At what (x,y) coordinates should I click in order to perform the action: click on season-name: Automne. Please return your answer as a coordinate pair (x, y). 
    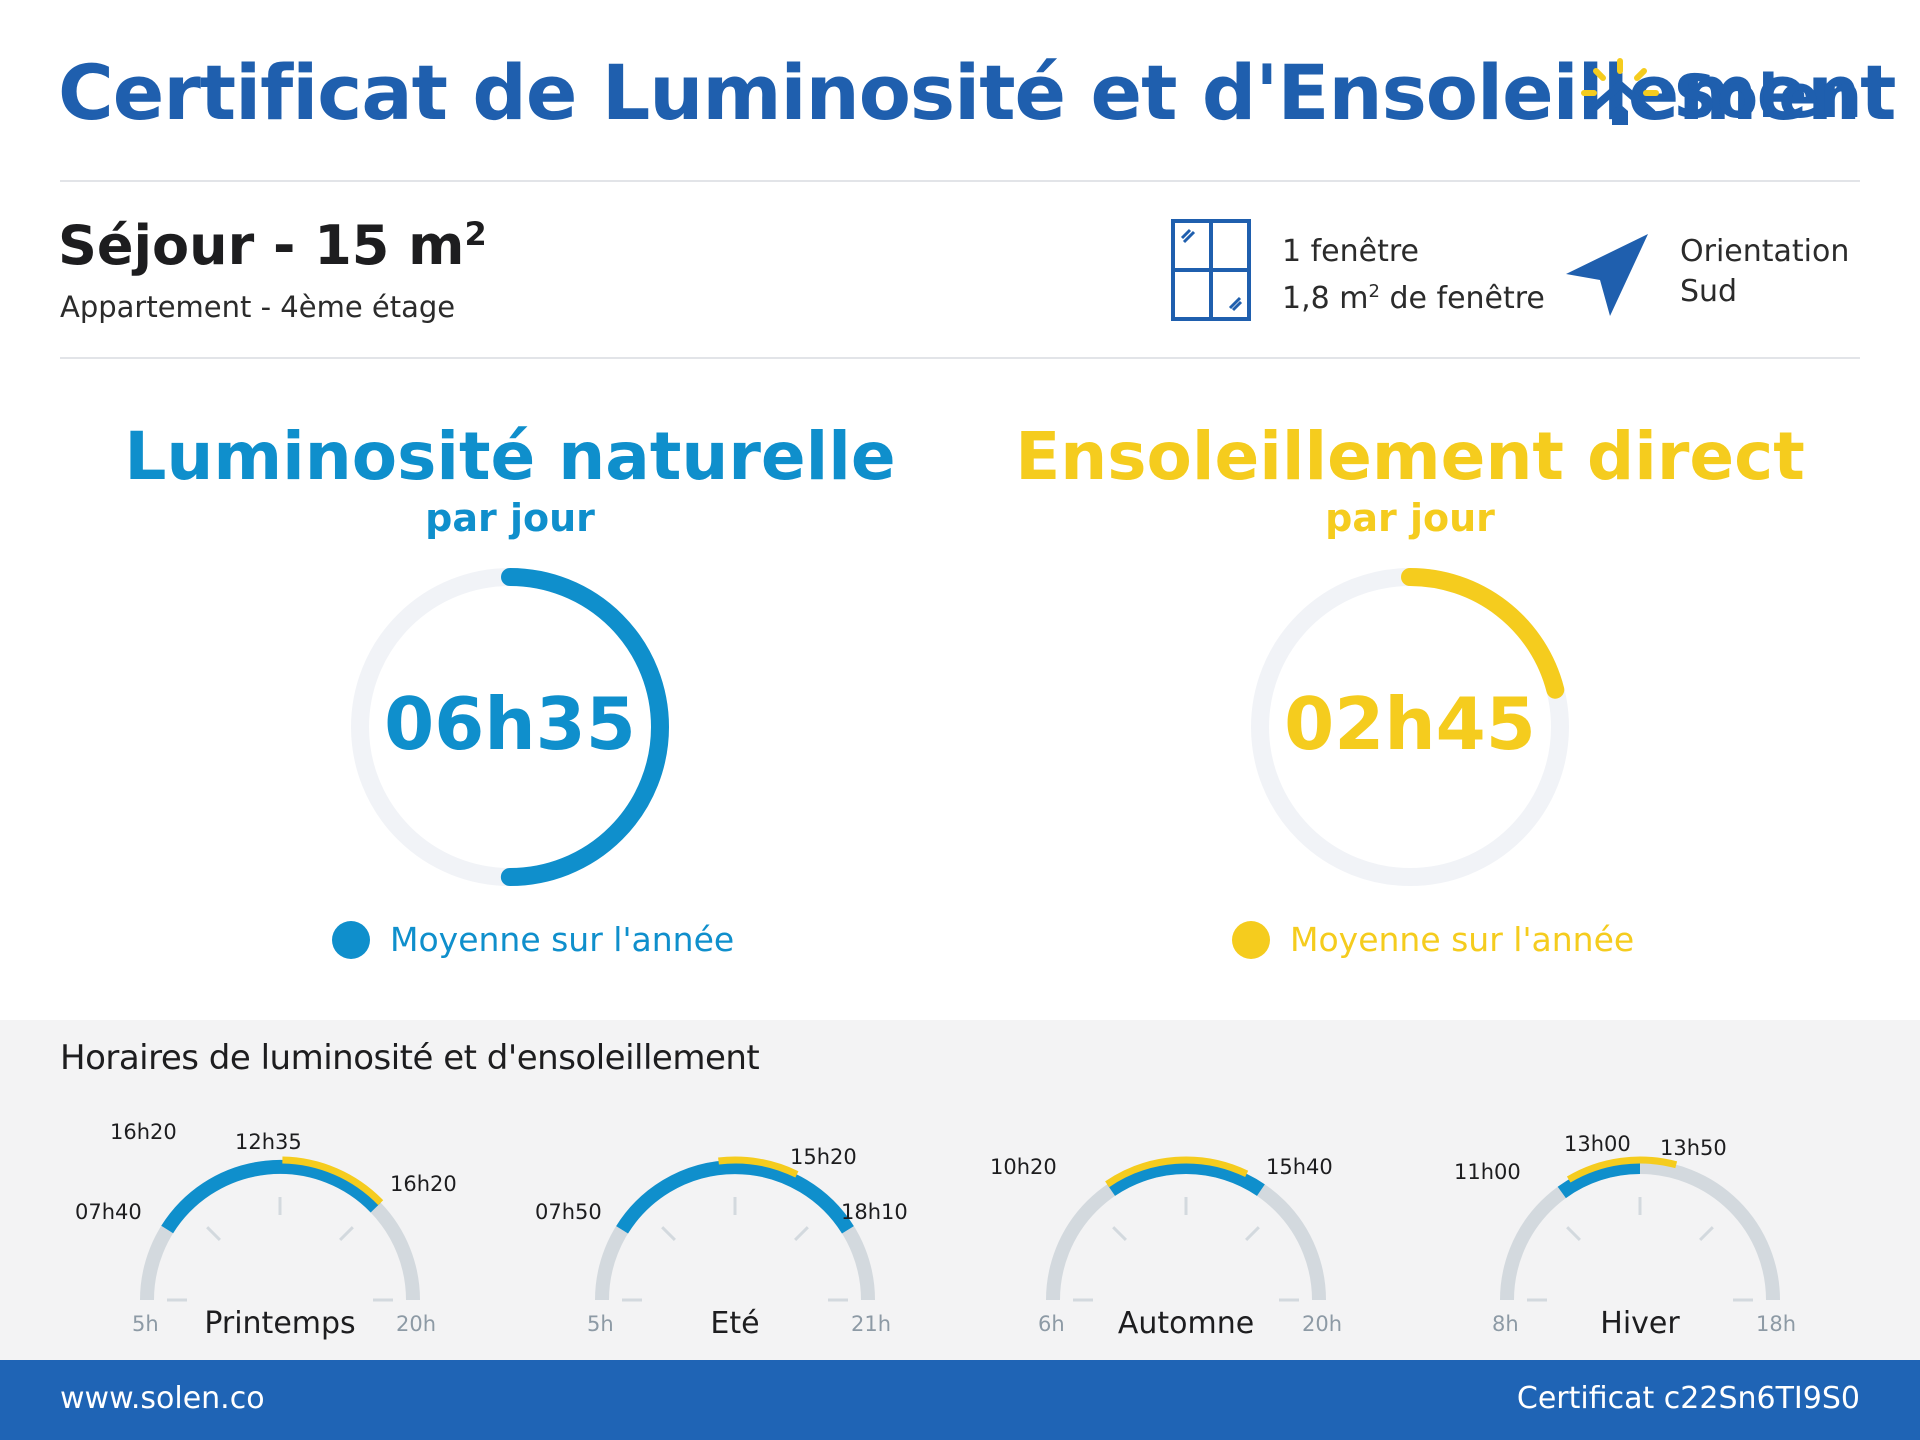
    Looking at the image, I should click on (1186, 1323).